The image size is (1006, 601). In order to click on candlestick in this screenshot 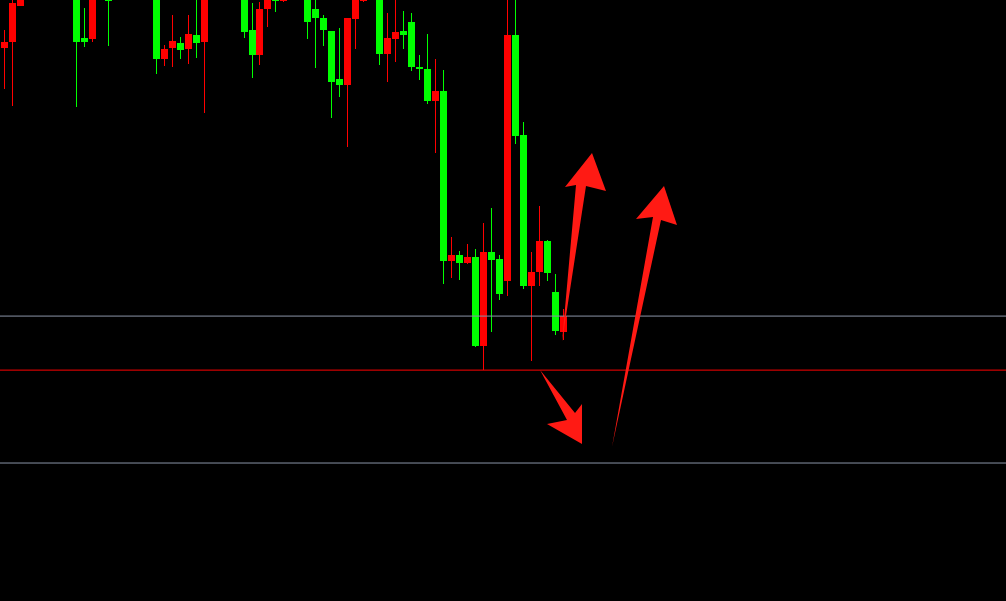, I will do `click(419, 67)`.